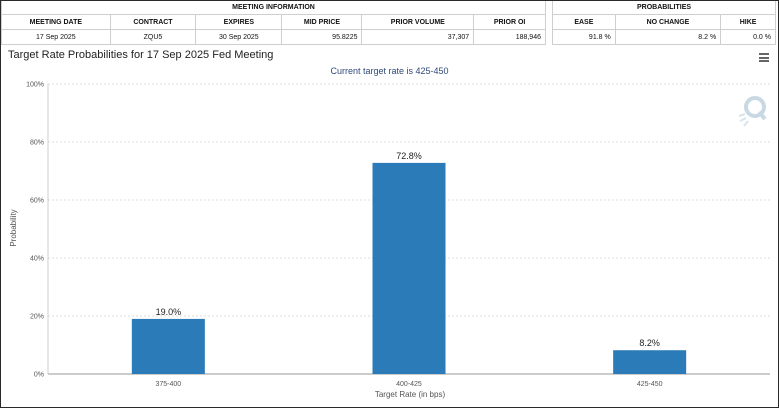  What do you see at coordinates (168, 384) in the screenshot?
I see `x-tick-label: 375-400` at bounding box center [168, 384].